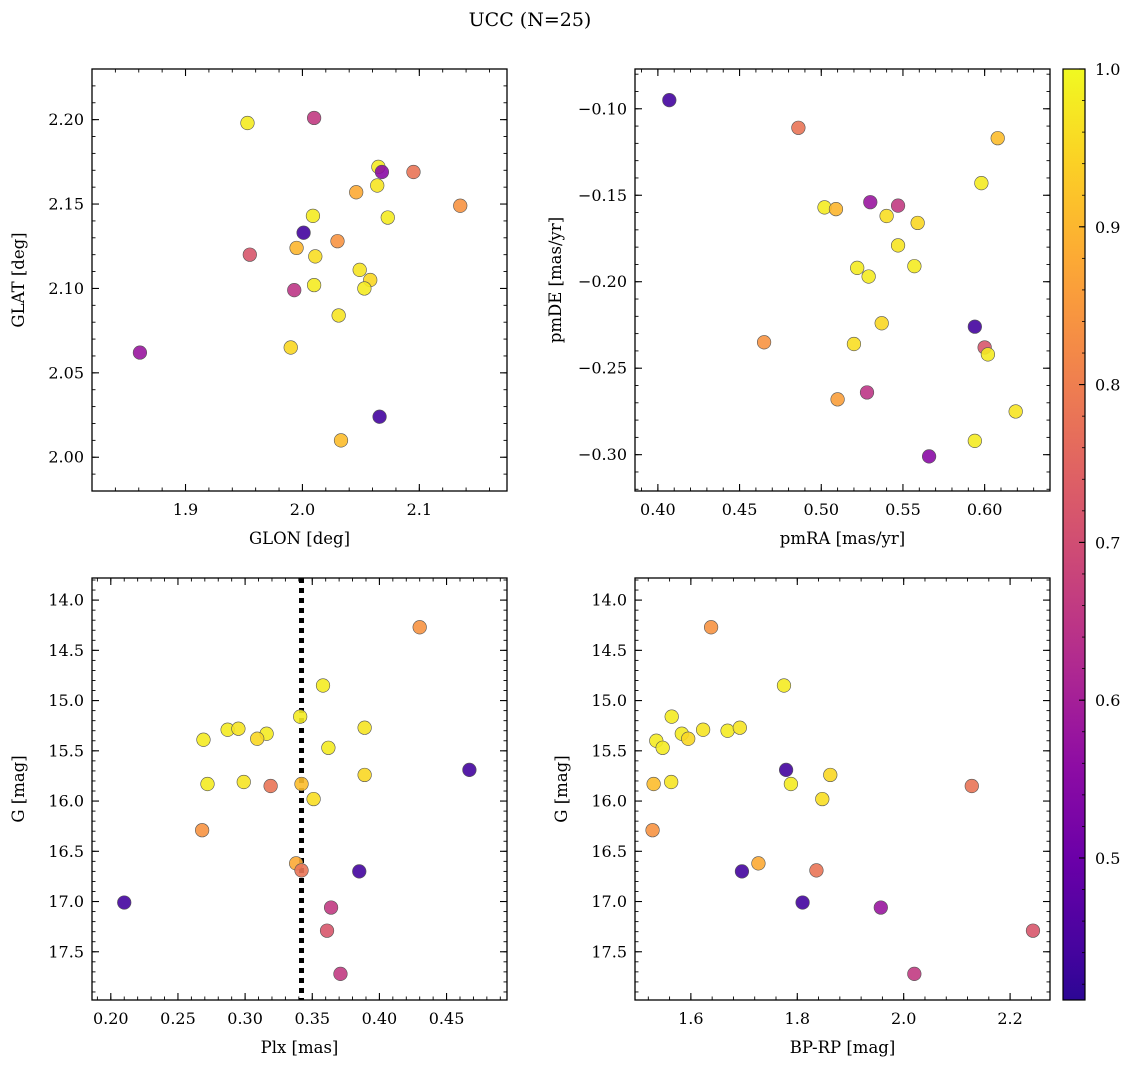 The height and width of the screenshot is (1068, 1136). I want to click on y-tick-label: 2.15, so click(66, 204).